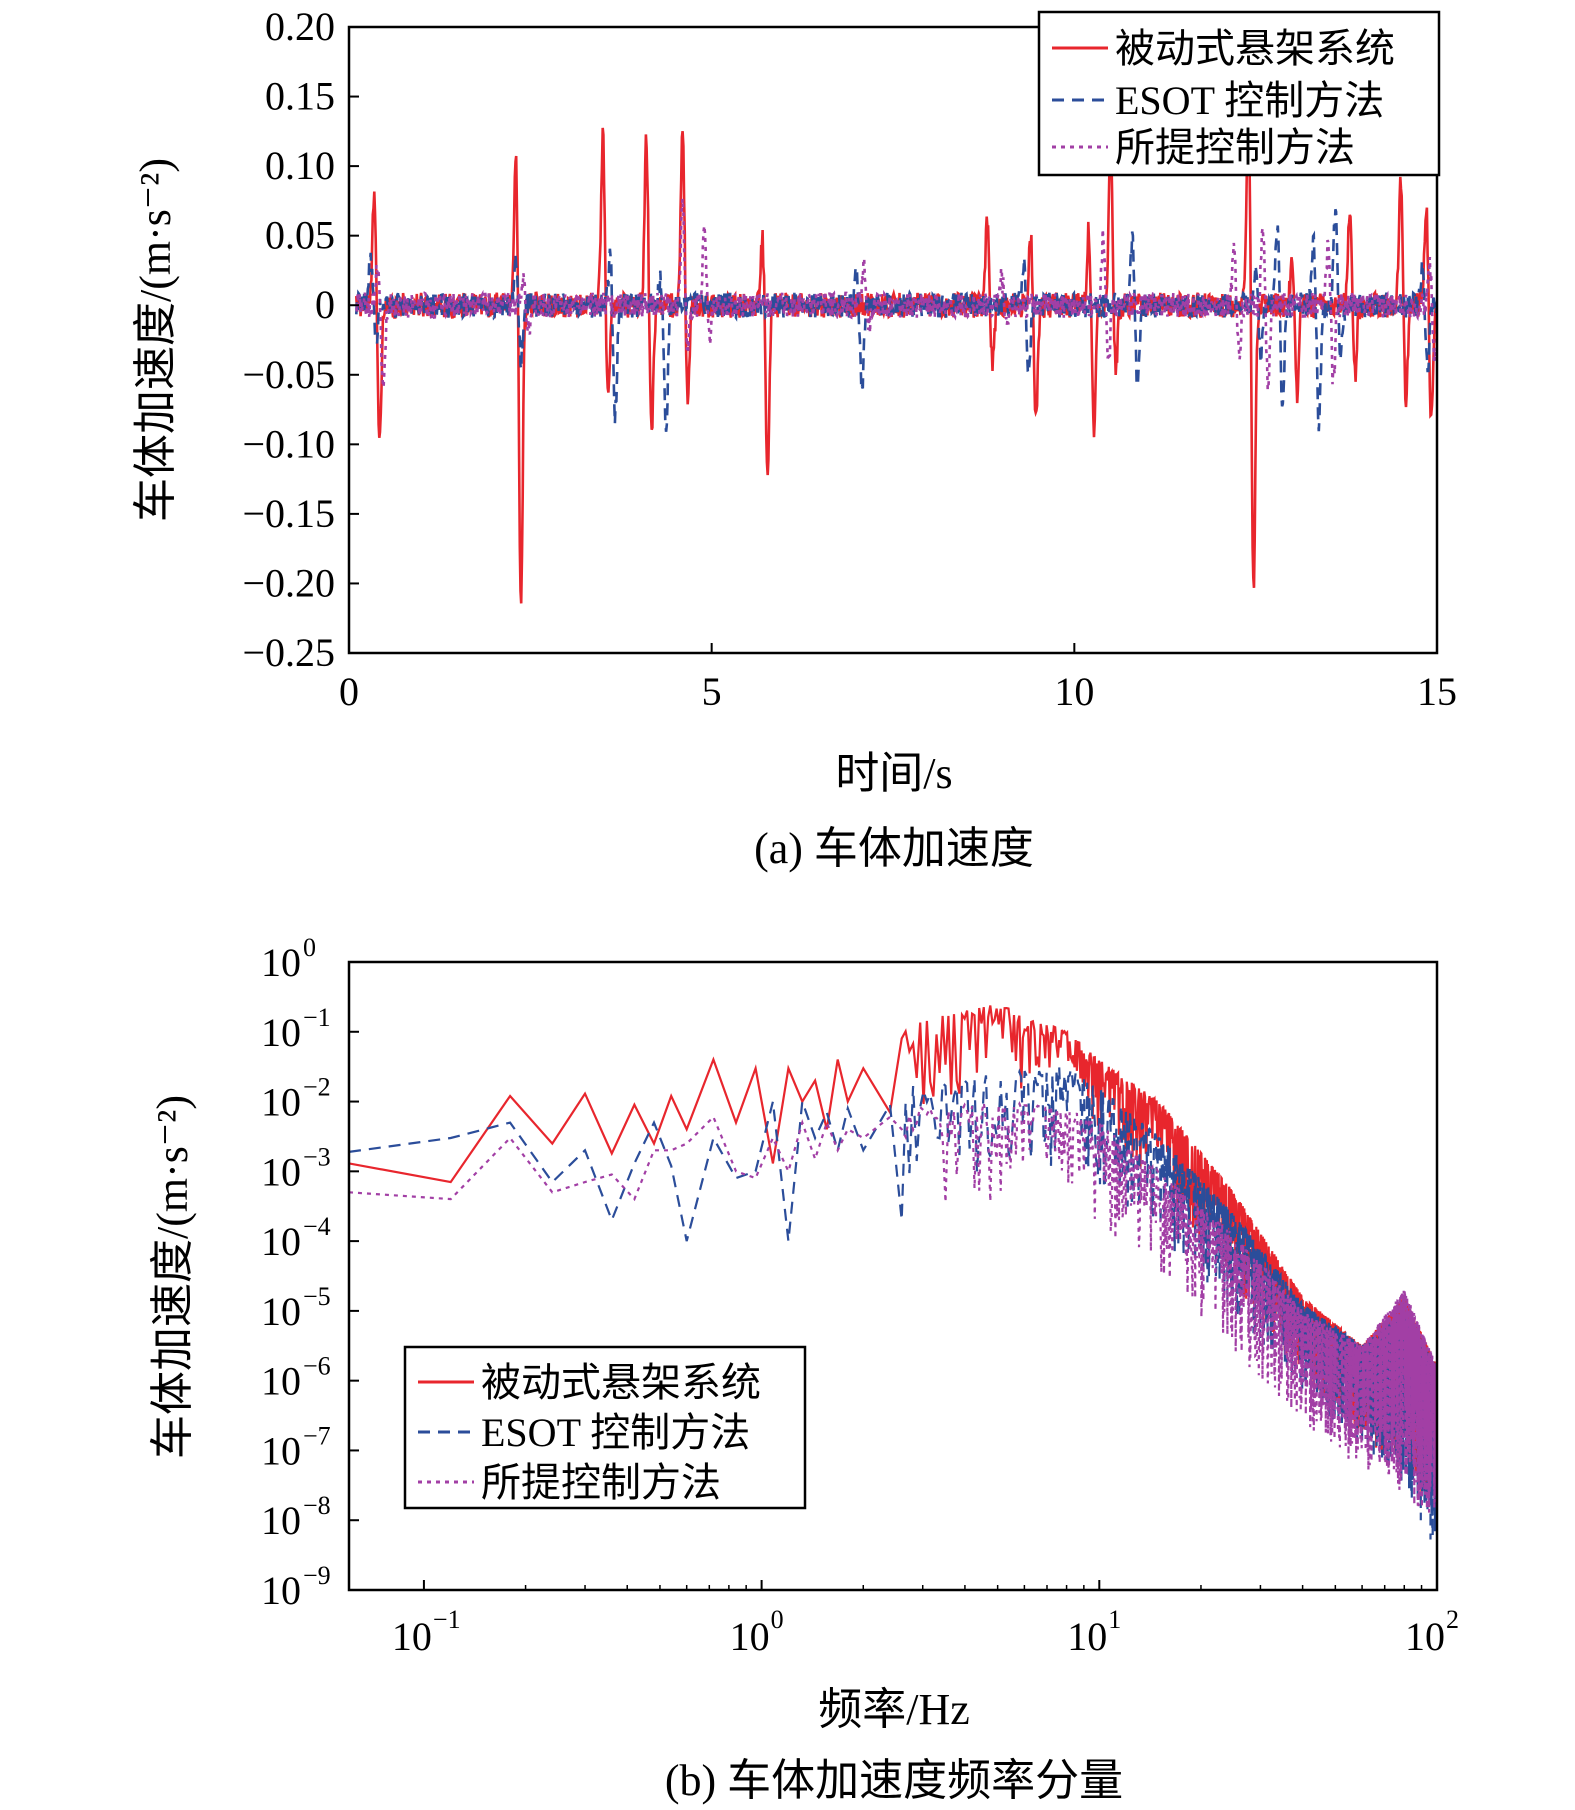  I want to click on panel-a-caption: (a) 车体加速度, so click(894, 848).